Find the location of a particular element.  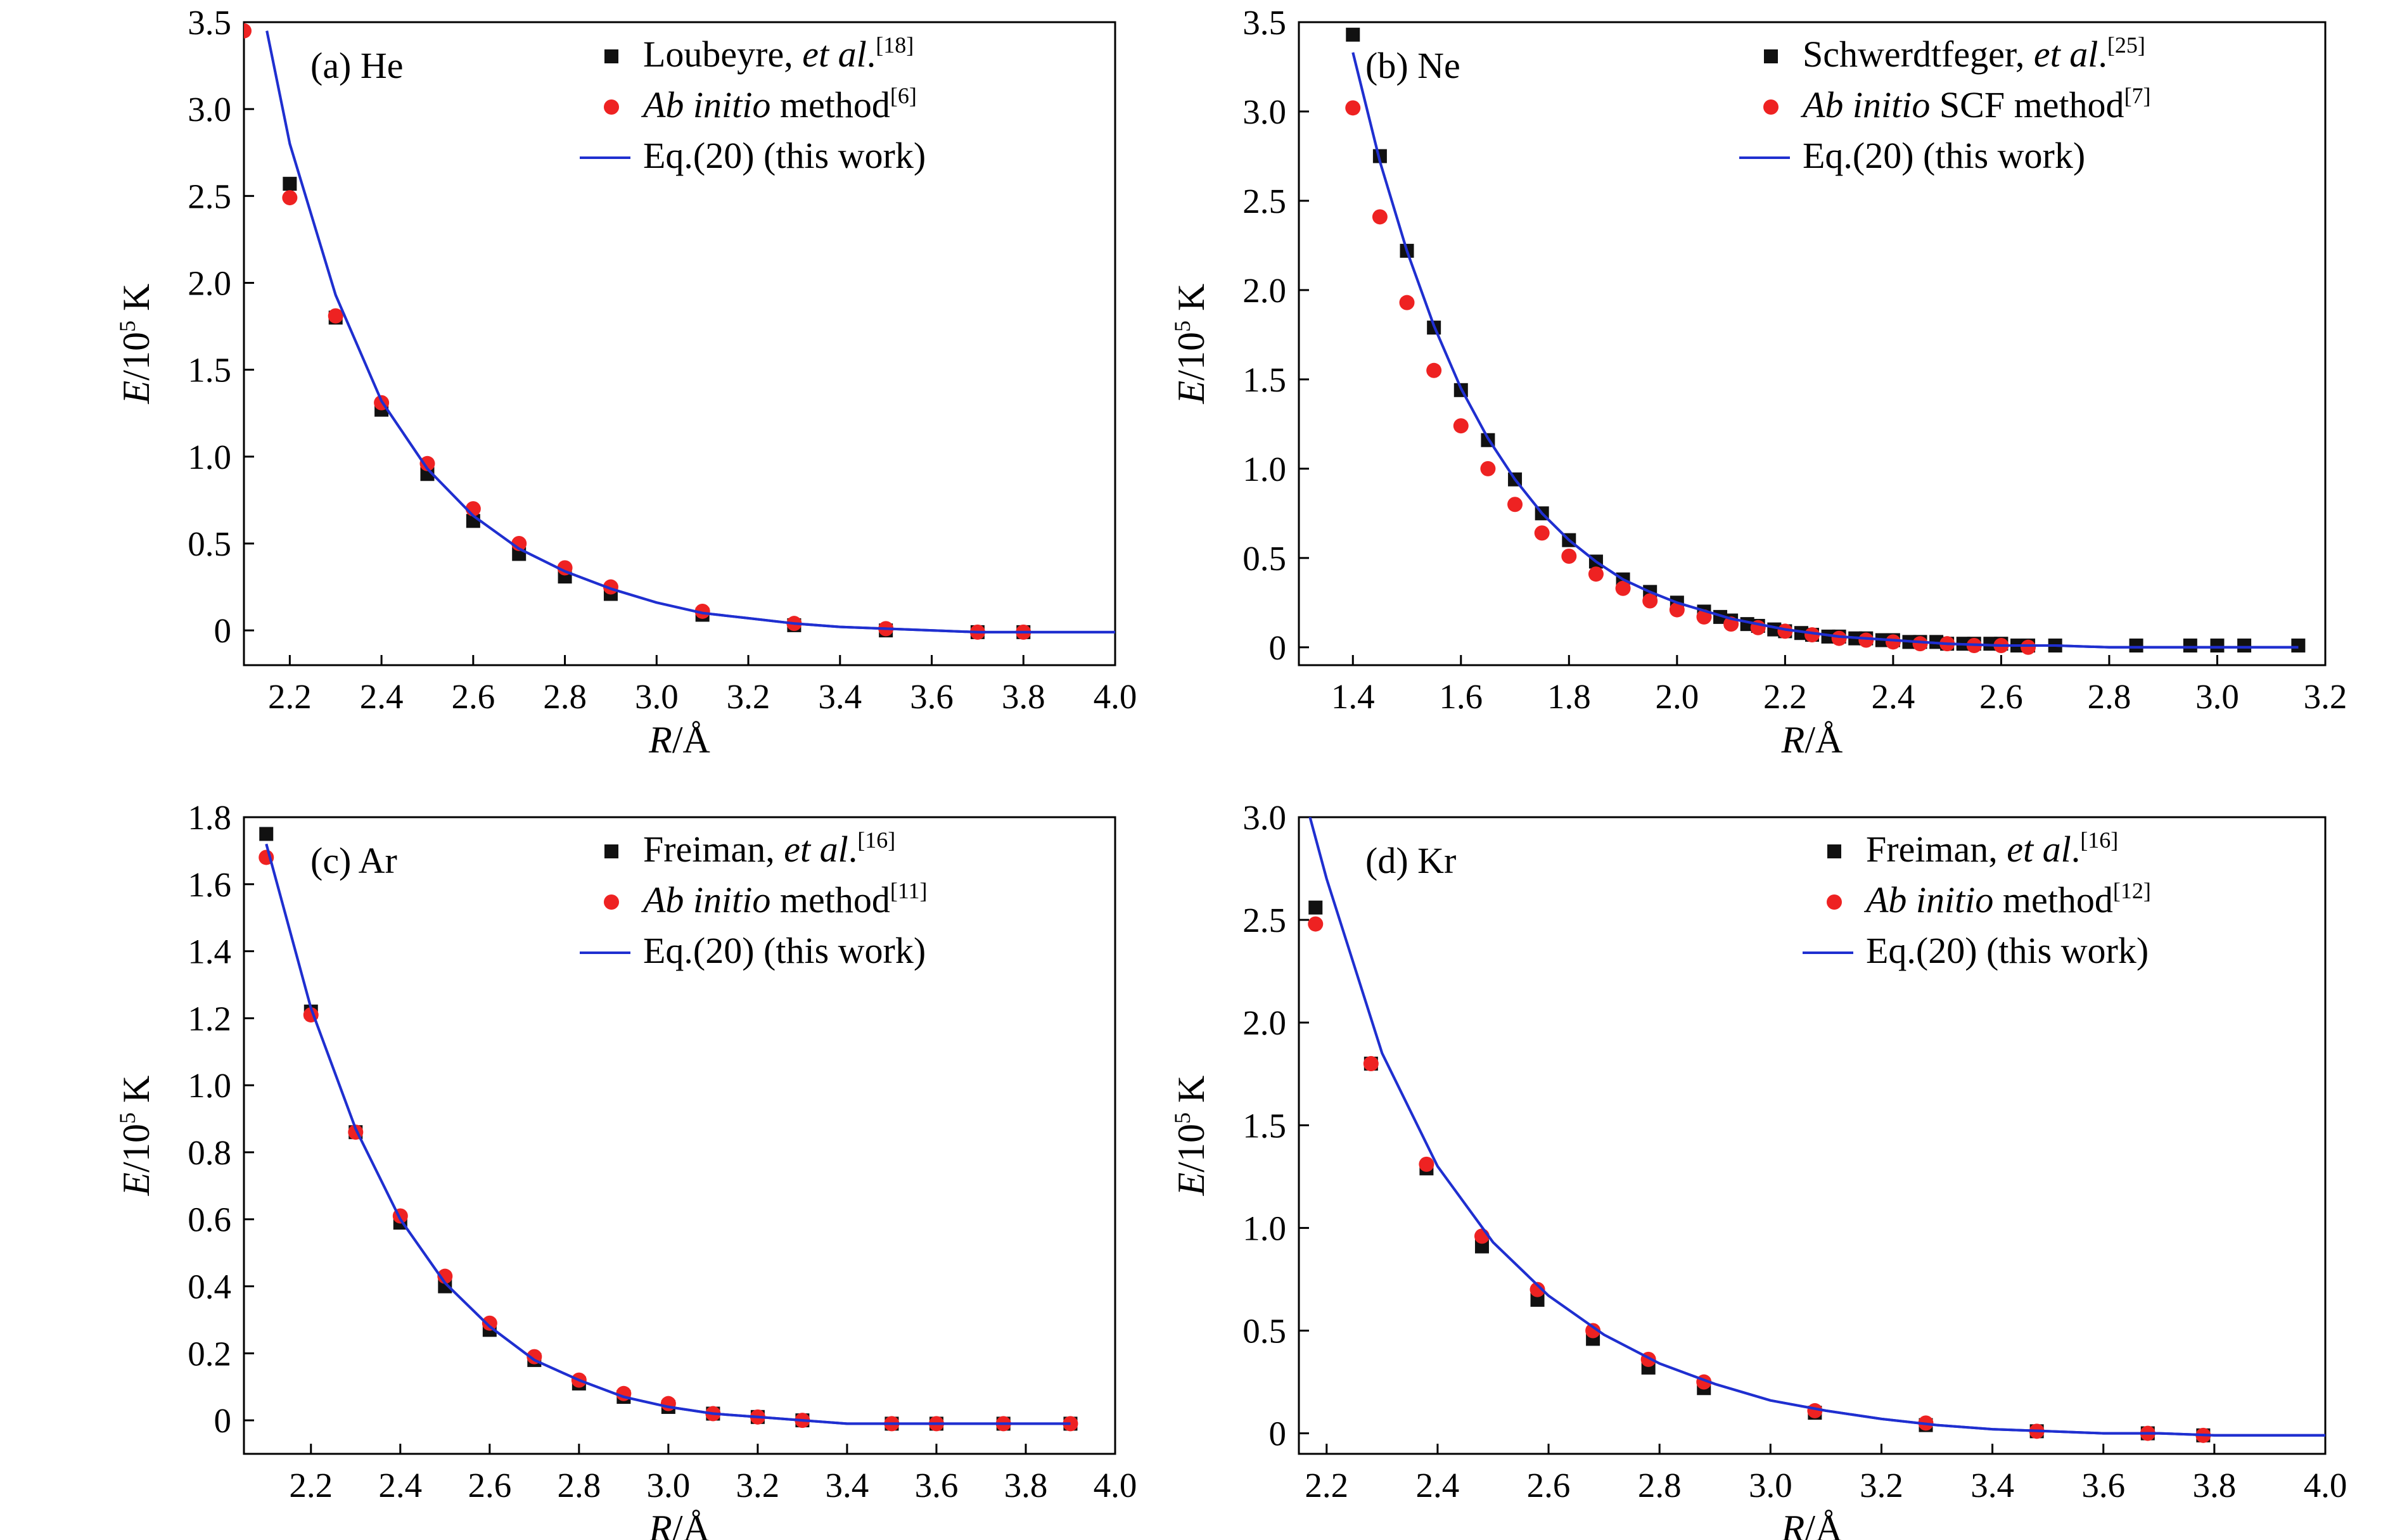

x-axis-var: R is located at coordinates (1793, 740).